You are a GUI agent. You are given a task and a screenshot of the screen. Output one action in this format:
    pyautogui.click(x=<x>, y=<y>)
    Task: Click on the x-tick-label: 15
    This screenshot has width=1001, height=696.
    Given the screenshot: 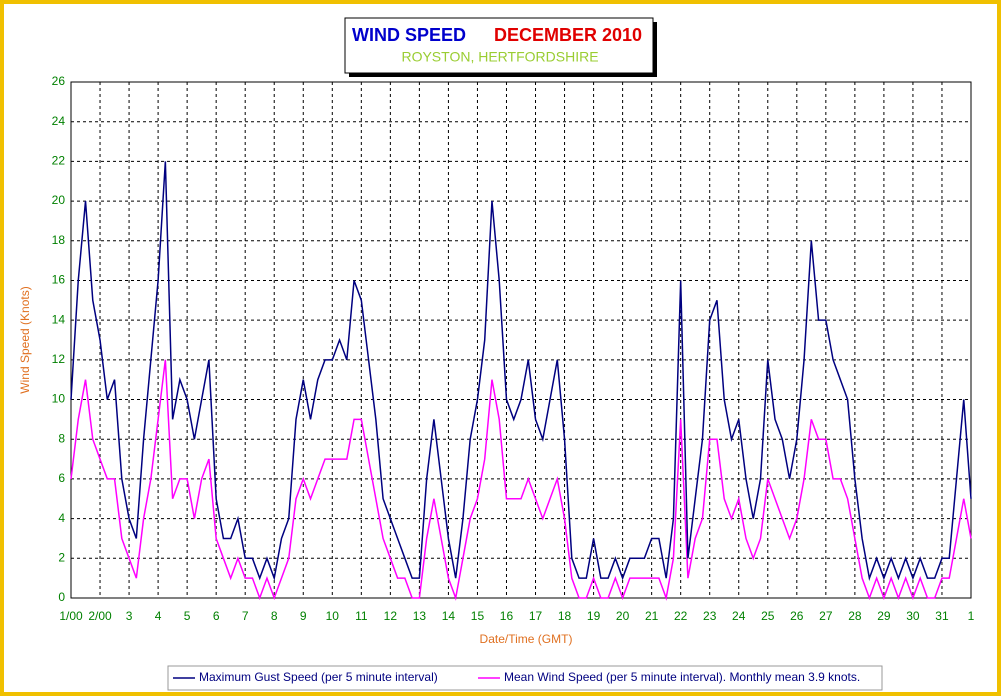 What is the action you would take?
    pyautogui.click(x=478, y=616)
    